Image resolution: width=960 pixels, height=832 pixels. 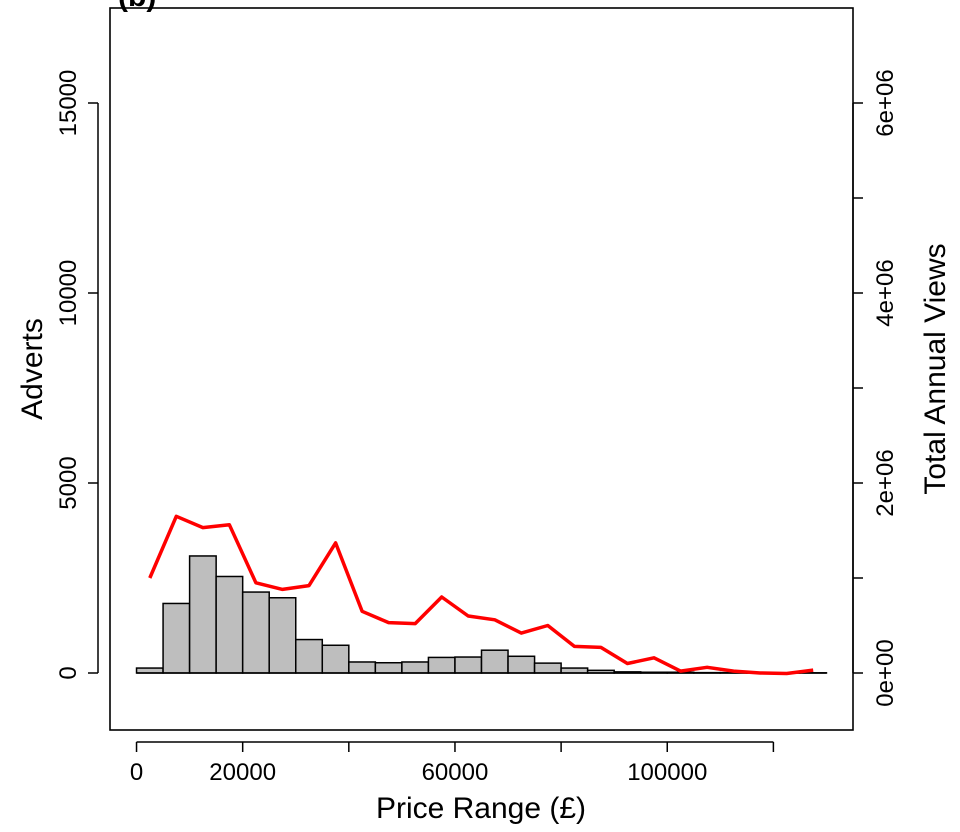 I want to click on y-tick-label: 0, so click(x=68, y=672).